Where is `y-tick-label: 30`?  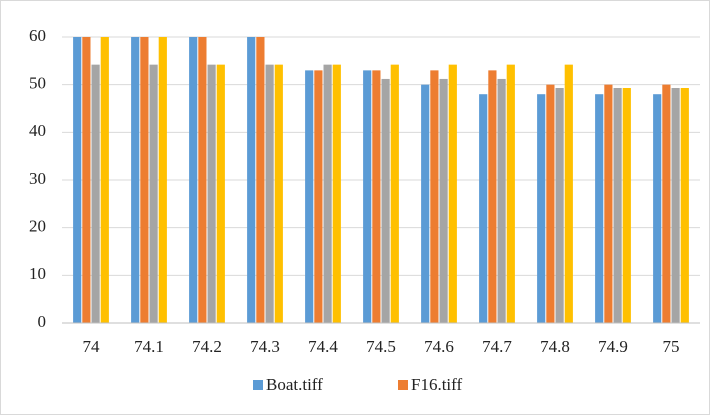
y-tick-label: 30 is located at coordinates (37, 178).